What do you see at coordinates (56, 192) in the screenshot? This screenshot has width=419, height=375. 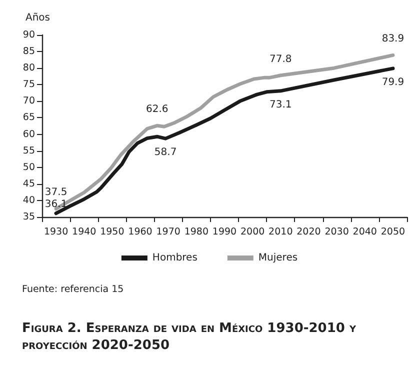 I see `annotation: 37.5` at bounding box center [56, 192].